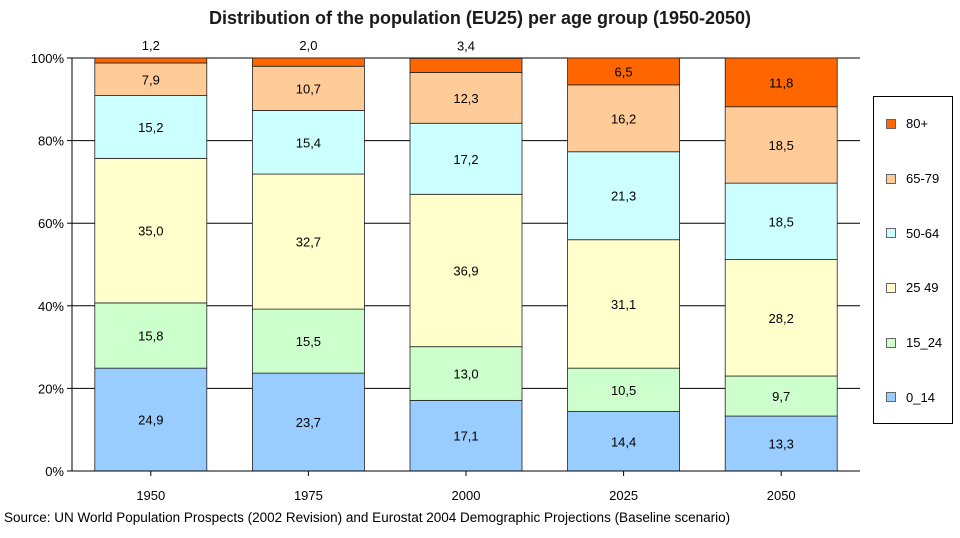  Describe the element at coordinates (51, 388) in the screenshot. I see `y-tick-label: 20%` at that location.